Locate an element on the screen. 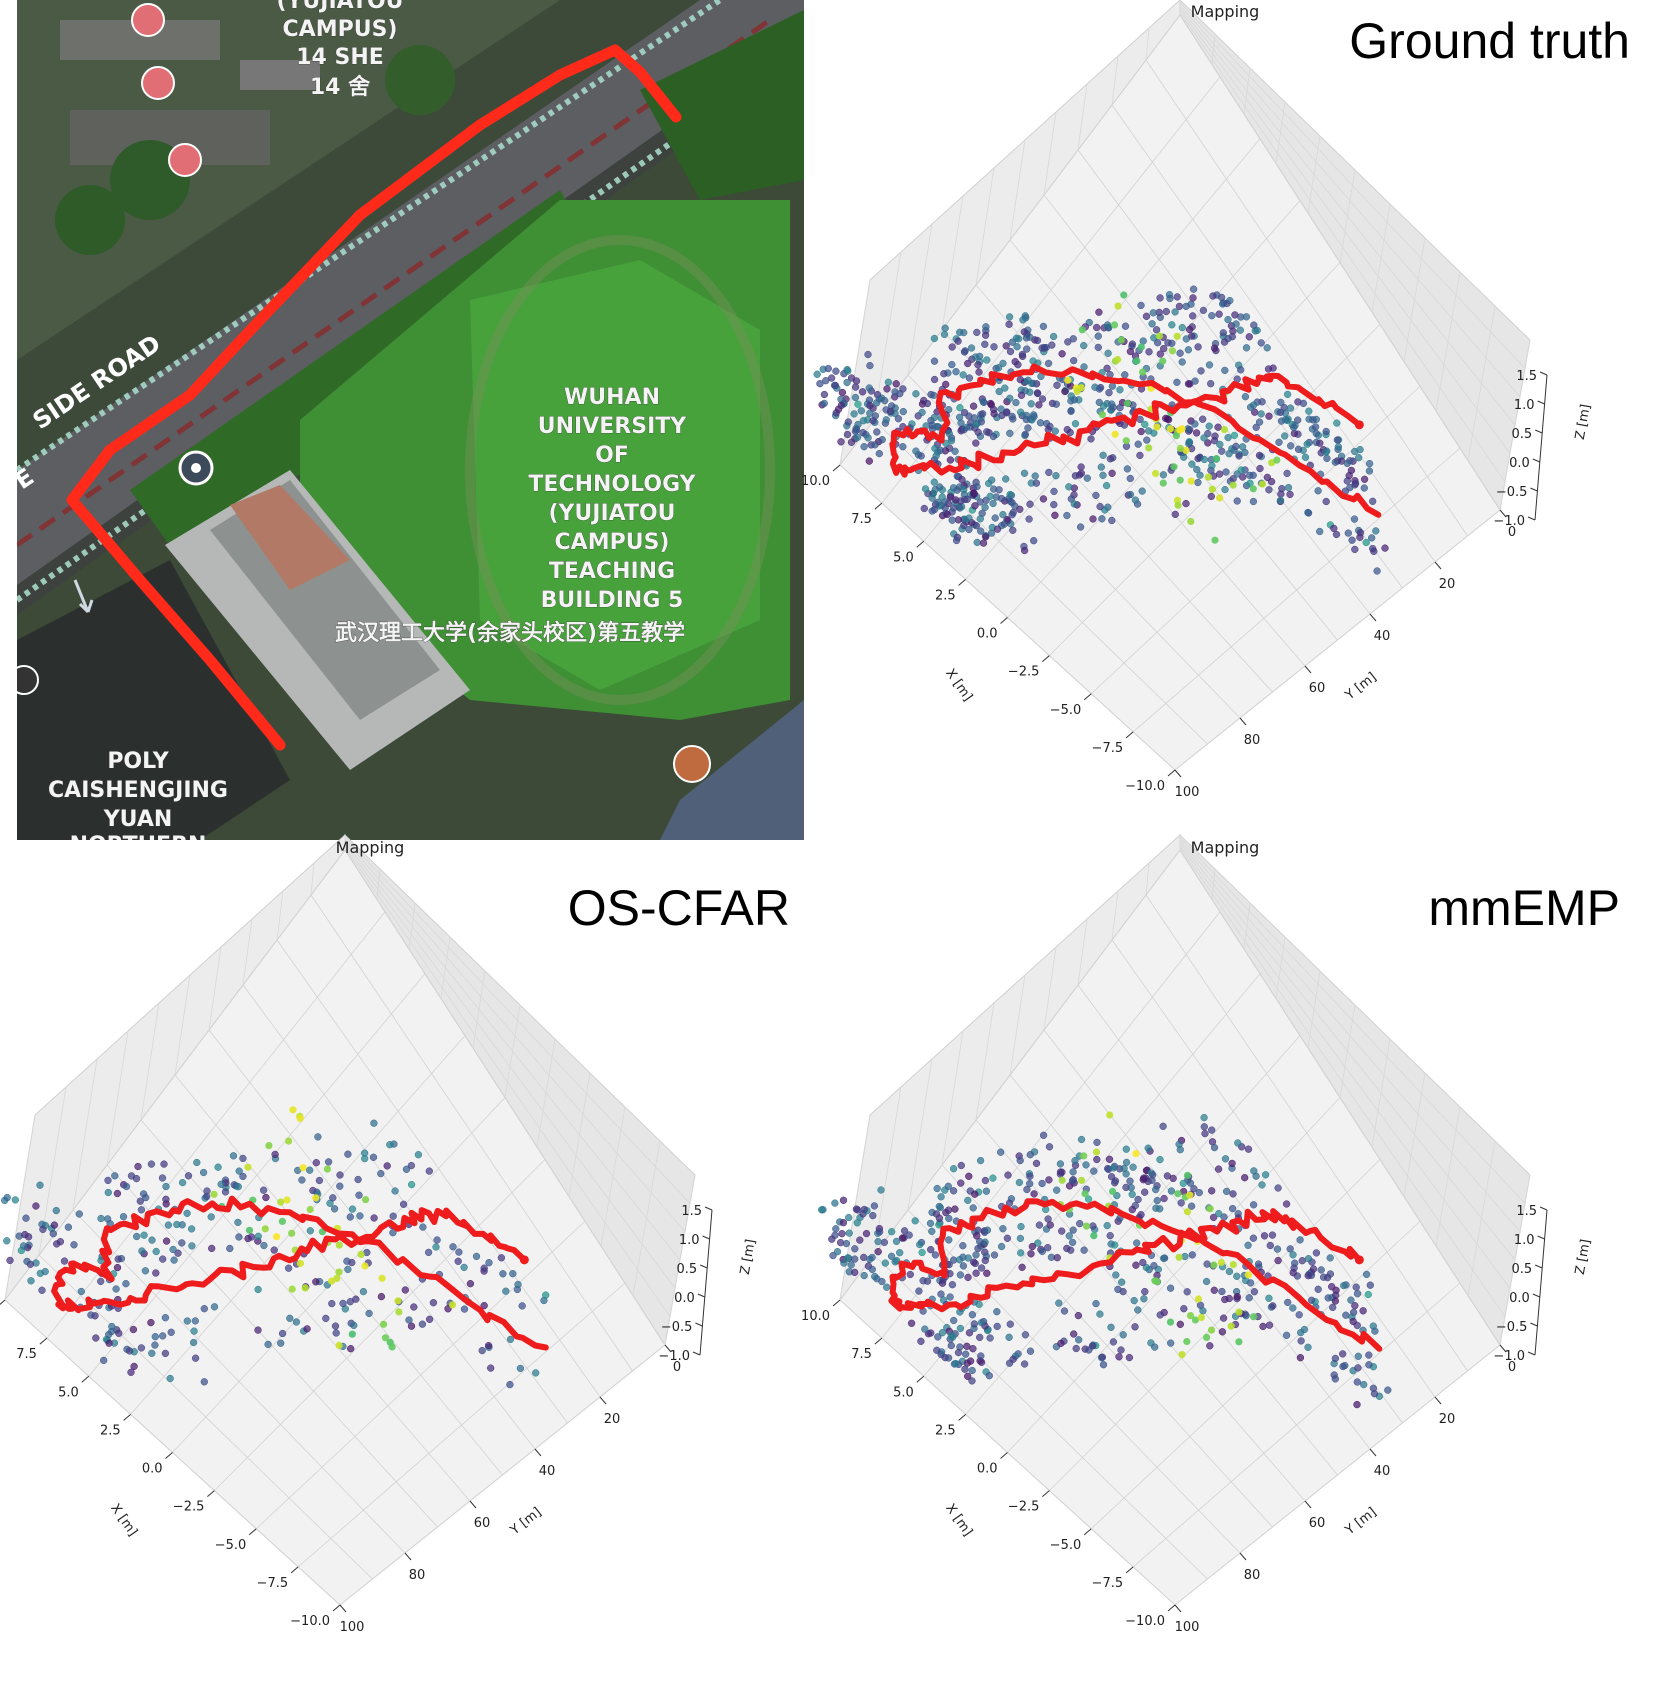  x-tick-label: −5.0 is located at coordinates (1066, 710).